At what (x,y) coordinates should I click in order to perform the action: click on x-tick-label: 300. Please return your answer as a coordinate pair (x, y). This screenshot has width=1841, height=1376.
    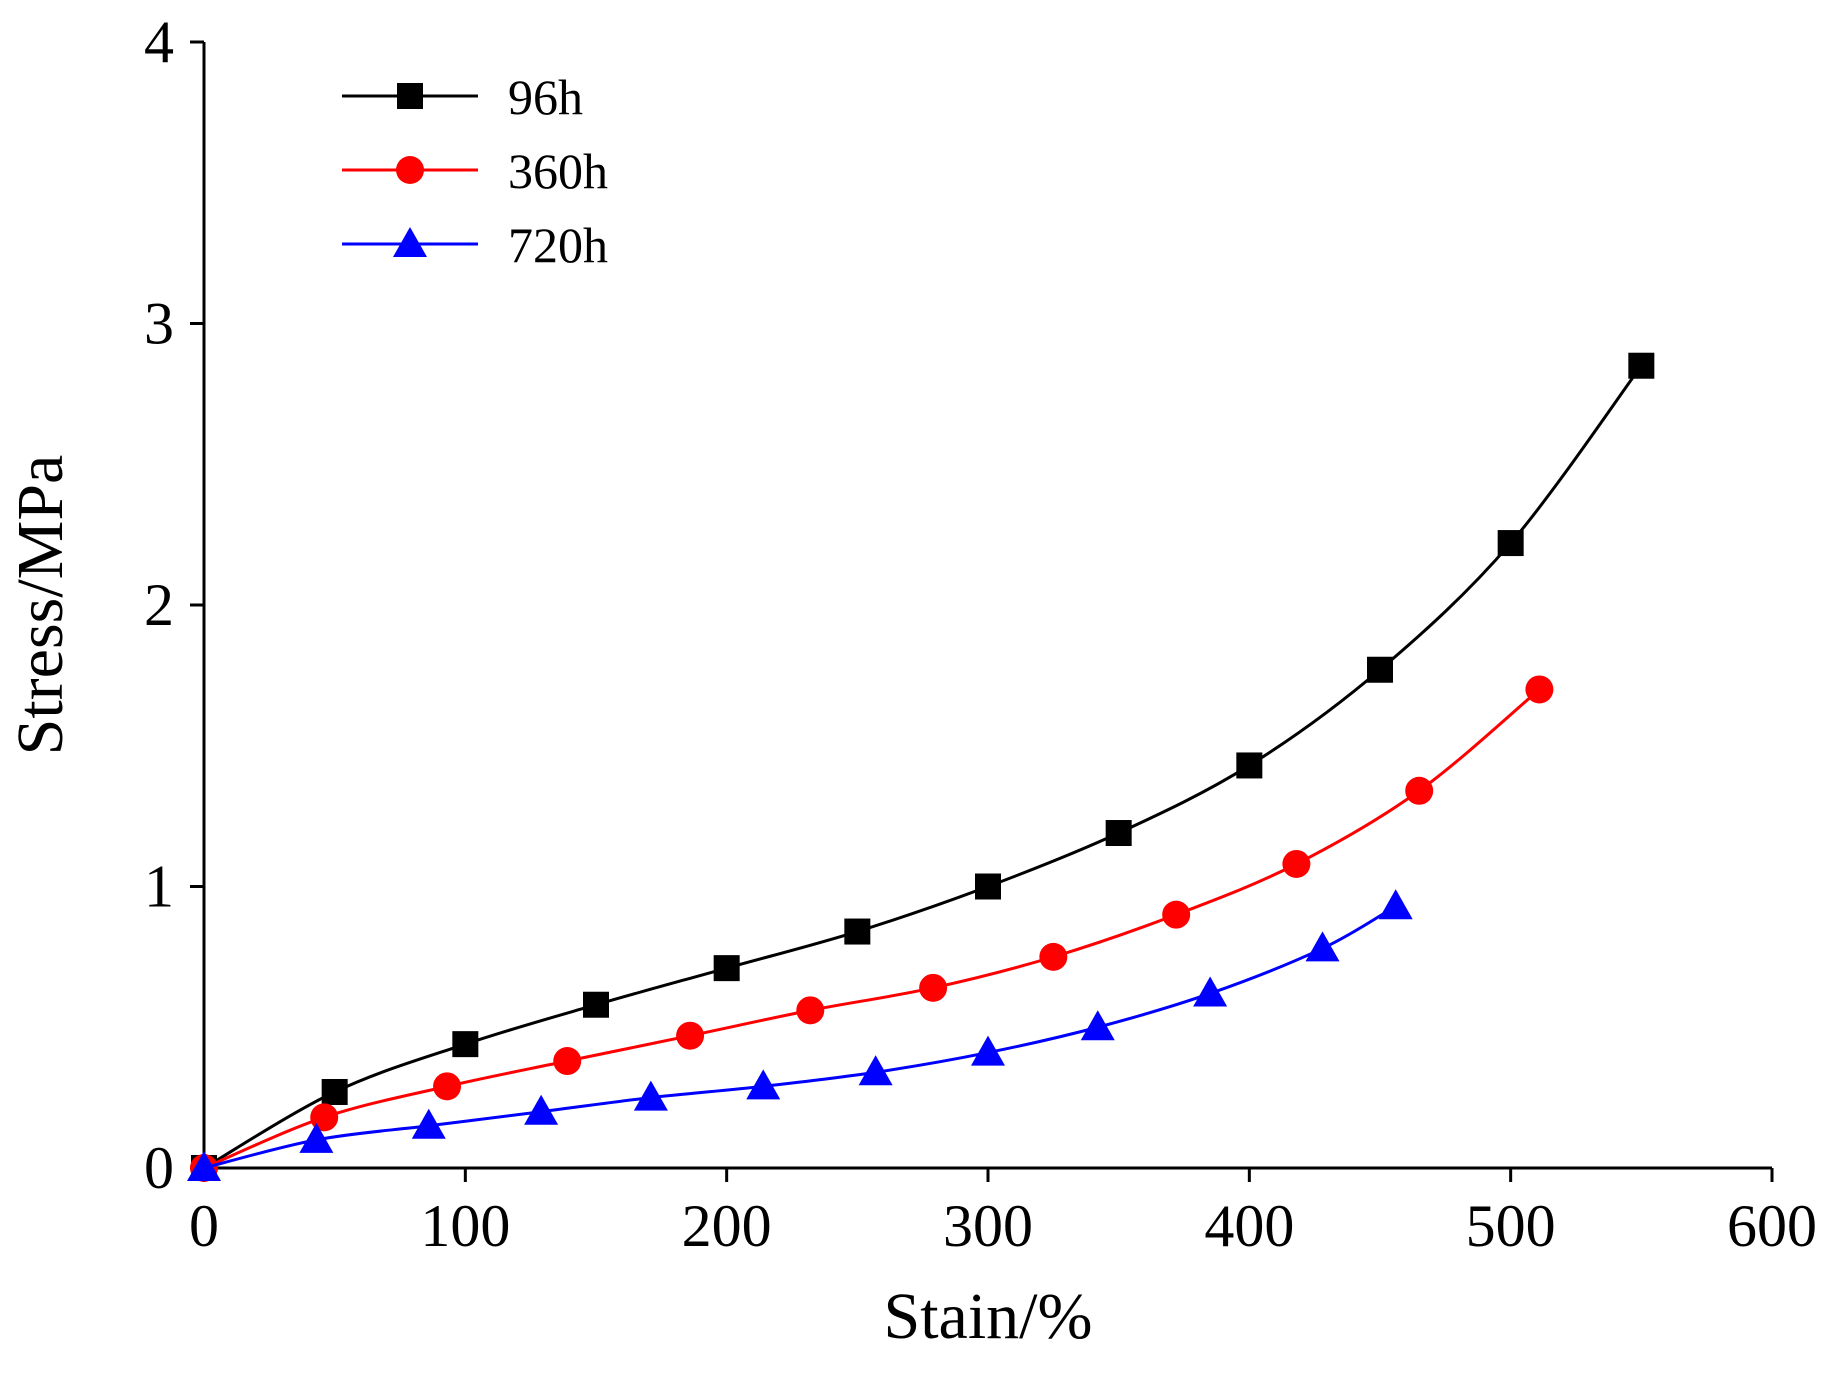
    Looking at the image, I should click on (988, 1226).